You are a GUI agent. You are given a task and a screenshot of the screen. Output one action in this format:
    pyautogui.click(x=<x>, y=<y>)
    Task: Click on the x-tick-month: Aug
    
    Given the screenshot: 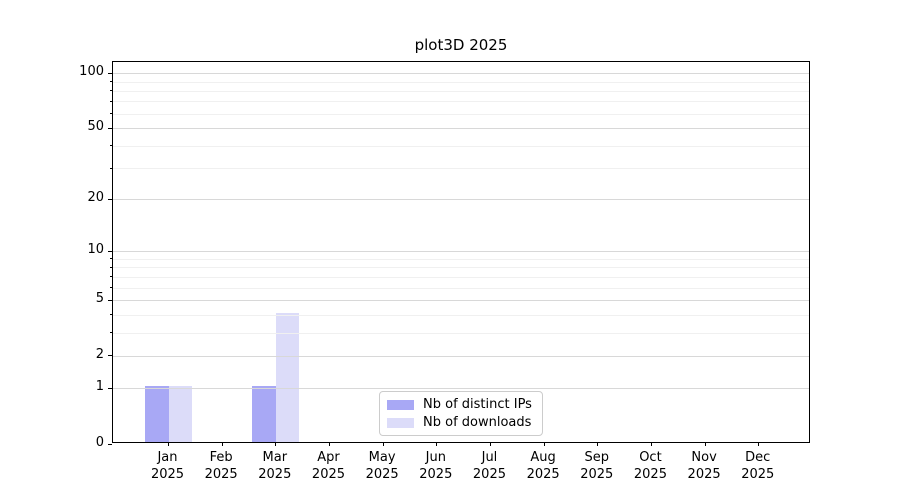 What is the action you would take?
    pyautogui.click(x=543, y=457)
    